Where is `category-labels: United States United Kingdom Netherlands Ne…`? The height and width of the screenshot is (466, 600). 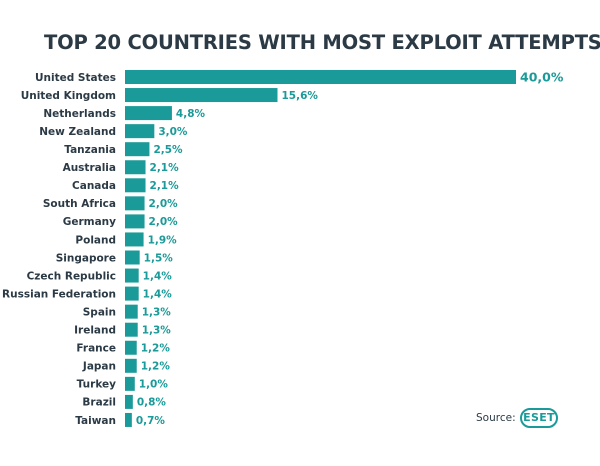
category-labels: United States United Kingdom Netherlands Ne… is located at coordinates (59, 249).